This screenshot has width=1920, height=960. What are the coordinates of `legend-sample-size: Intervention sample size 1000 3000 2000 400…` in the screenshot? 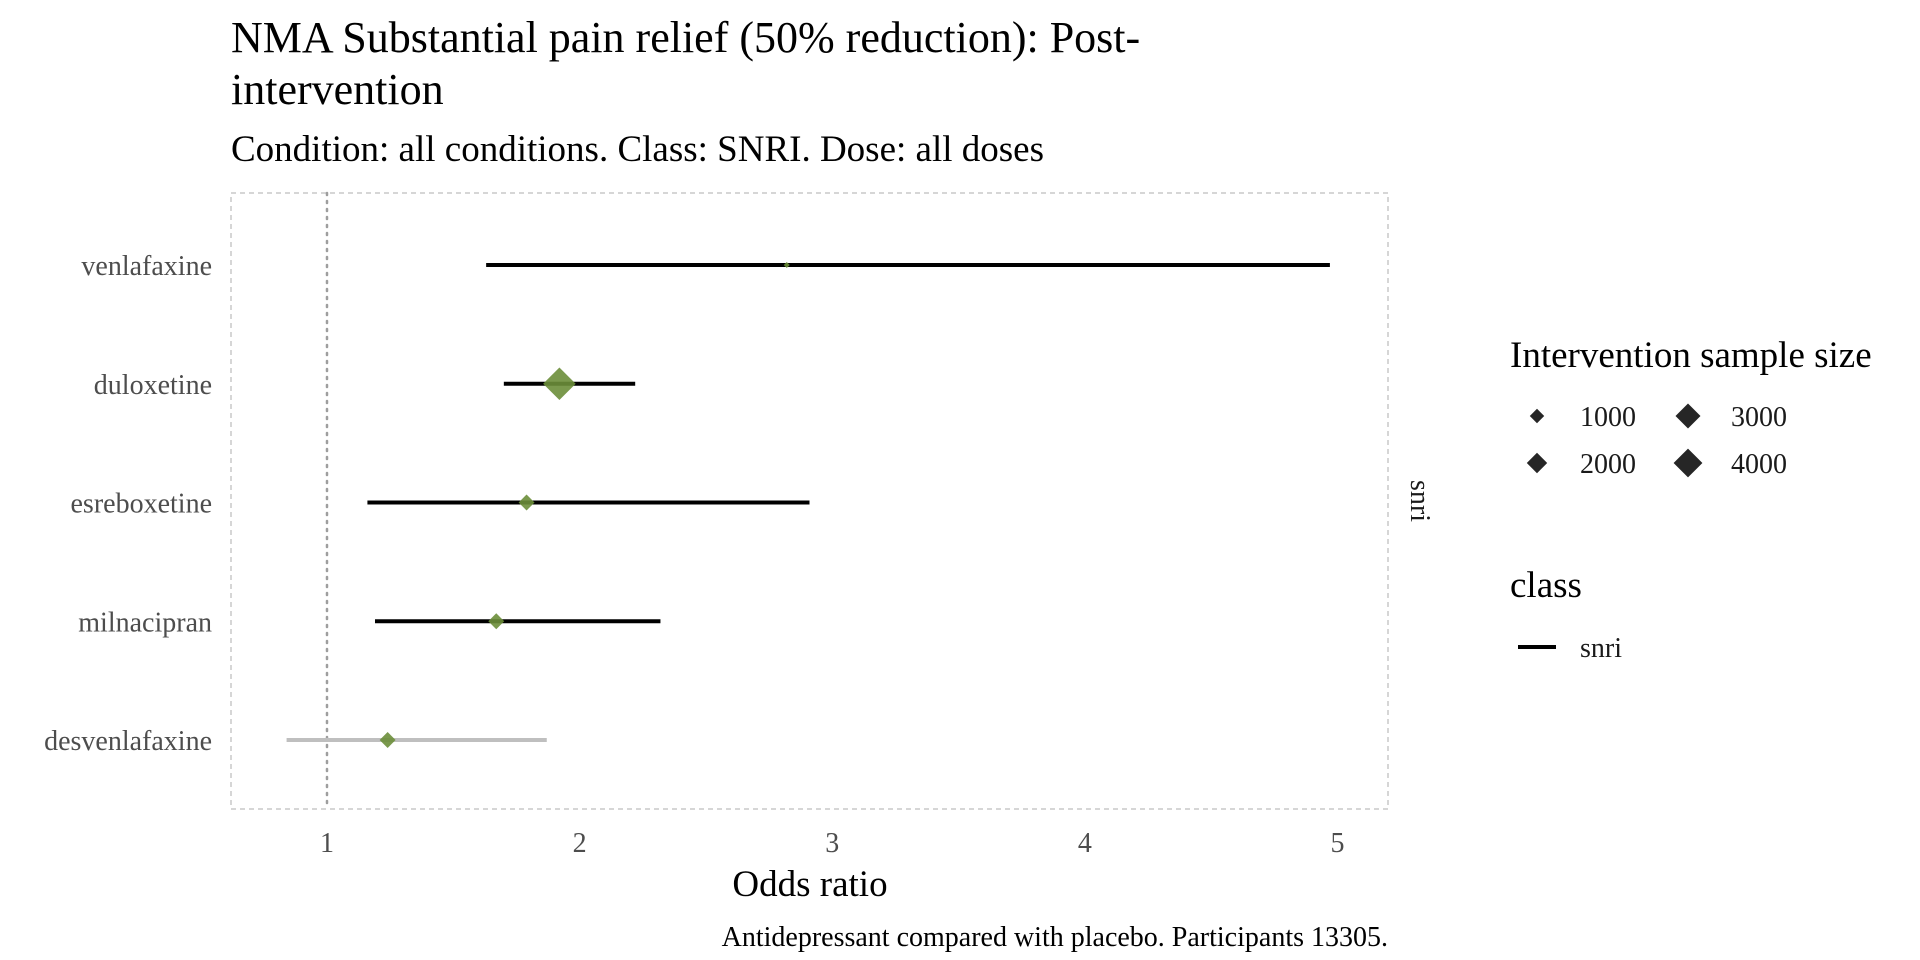 It's located at (1691, 407).